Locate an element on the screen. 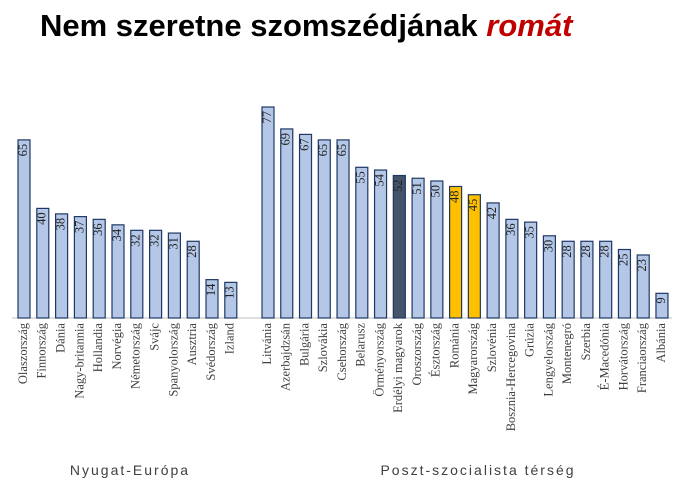 The width and height of the screenshot is (678, 485). value-label: 31 is located at coordinates (173, 243).